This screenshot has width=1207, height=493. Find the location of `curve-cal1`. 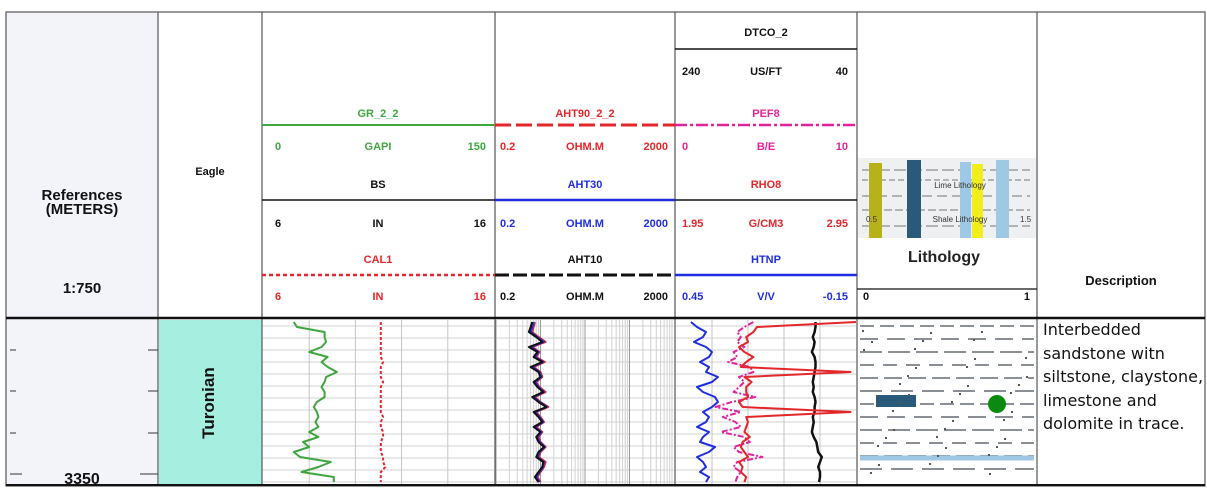

curve-cal1 is located at coordinates (383, 402).